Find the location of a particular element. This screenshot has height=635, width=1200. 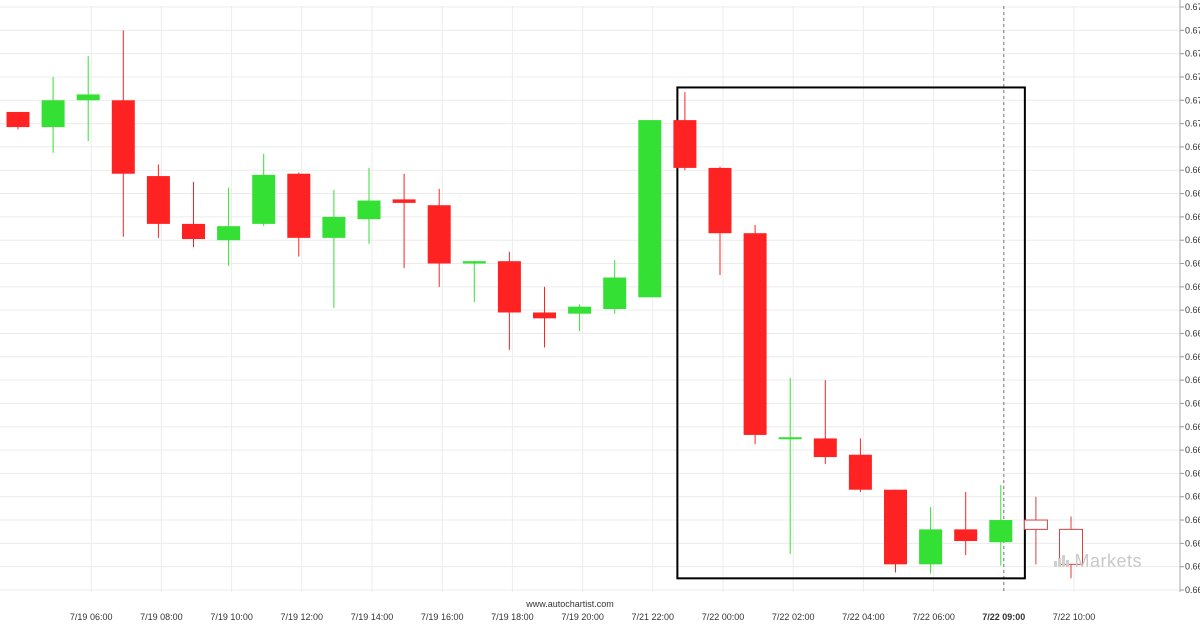

source-label: www.autochartist.com is located at coordinates (569, 604).